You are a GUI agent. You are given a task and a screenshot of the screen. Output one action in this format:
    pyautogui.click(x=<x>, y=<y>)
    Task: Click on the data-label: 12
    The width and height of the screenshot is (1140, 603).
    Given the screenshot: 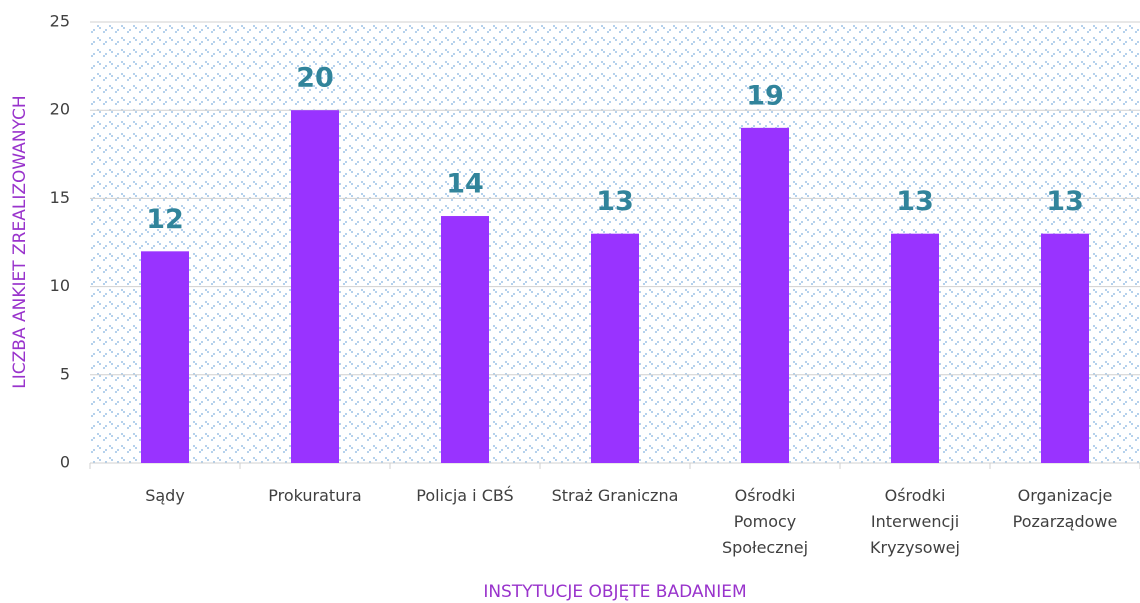 What is the action you would take?
    pyautogui.click(x=165, y=219)
    